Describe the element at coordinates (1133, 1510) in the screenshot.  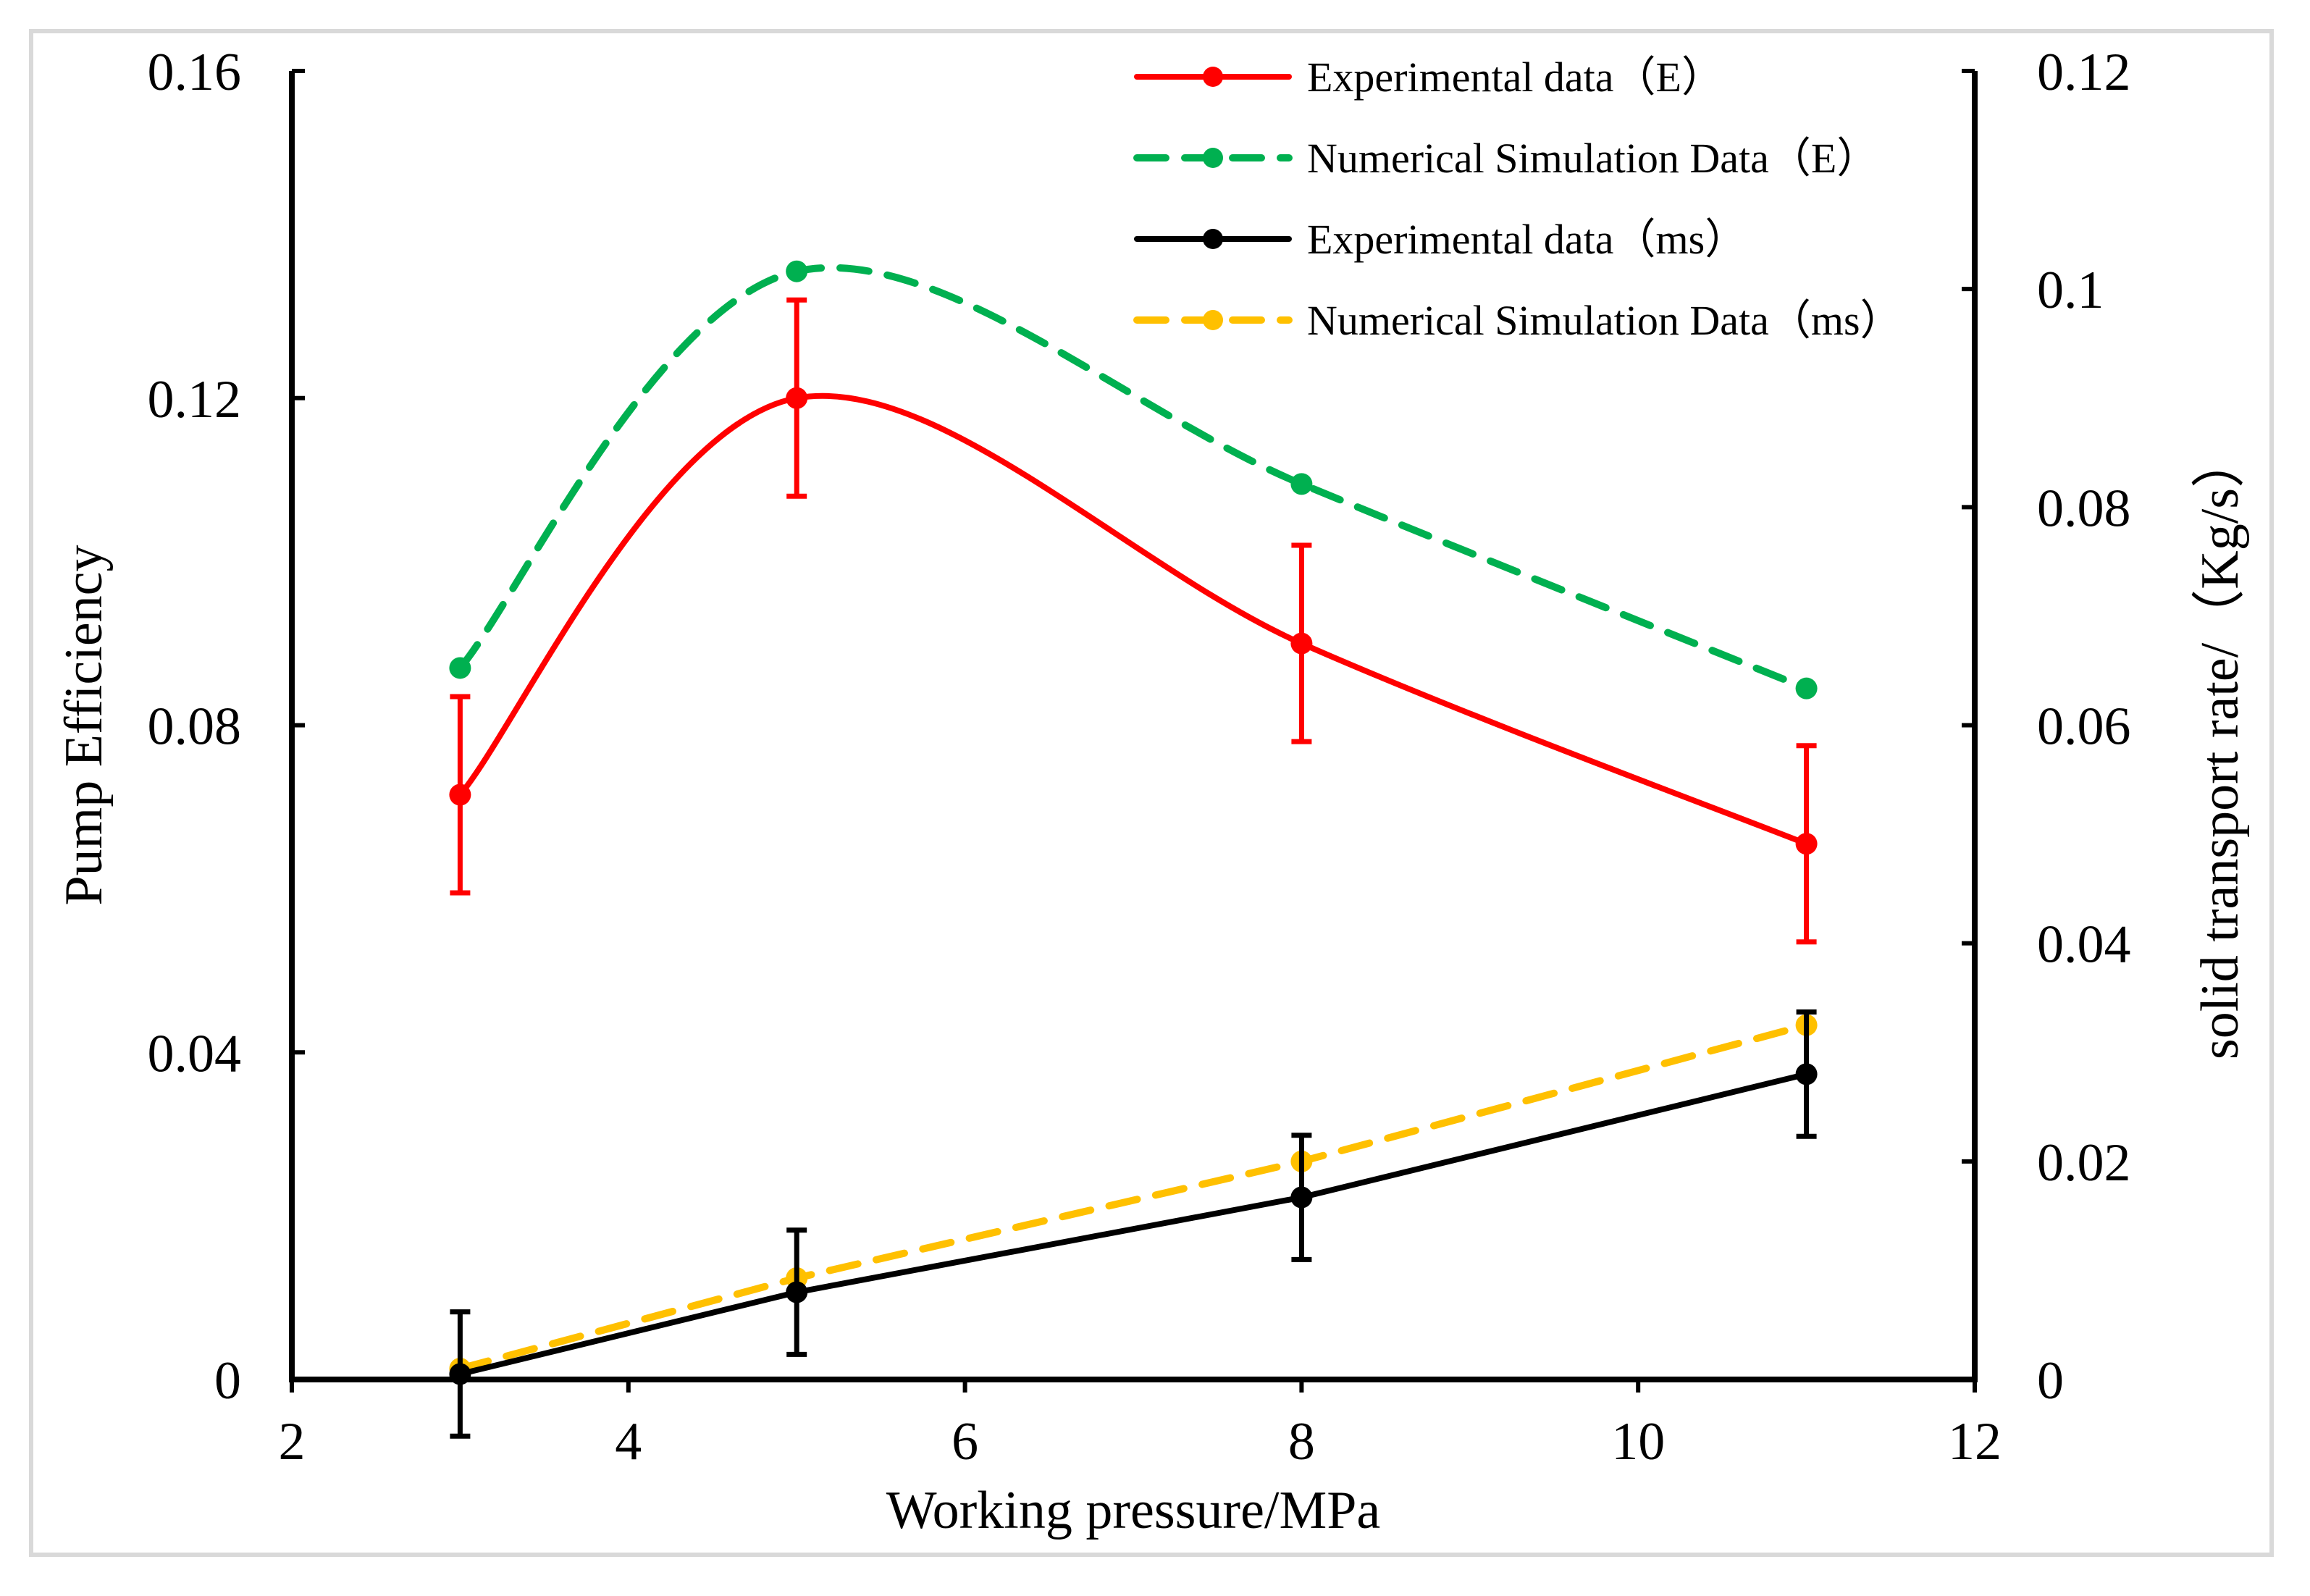
I see `x-axis-title: Working pressure/MPa` at that location.